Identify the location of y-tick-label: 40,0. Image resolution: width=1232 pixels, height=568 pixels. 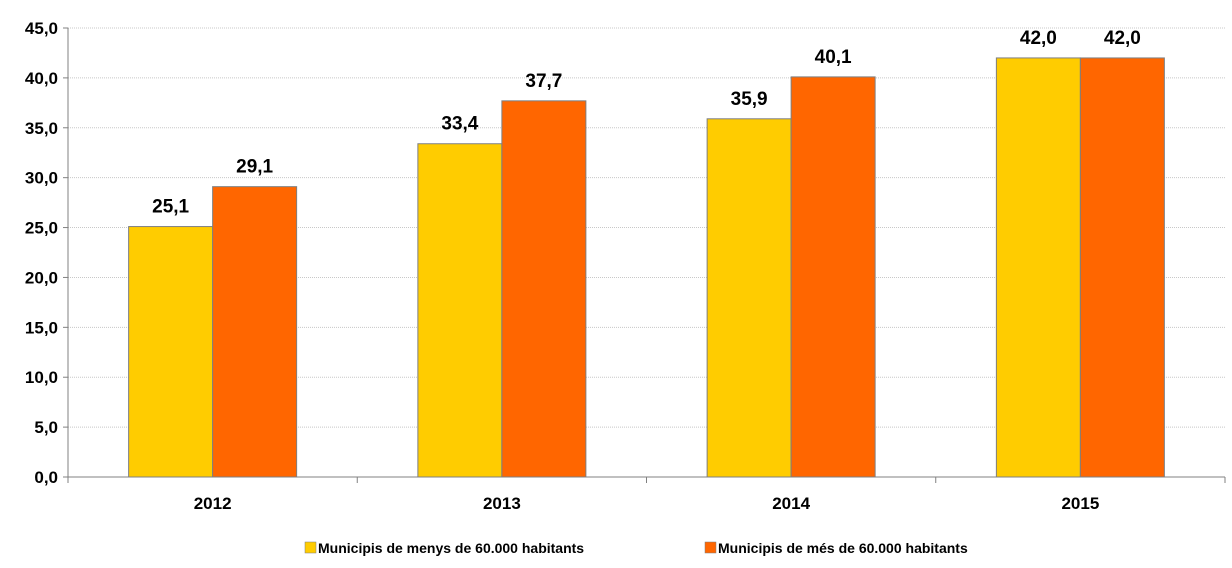
(41, 78).